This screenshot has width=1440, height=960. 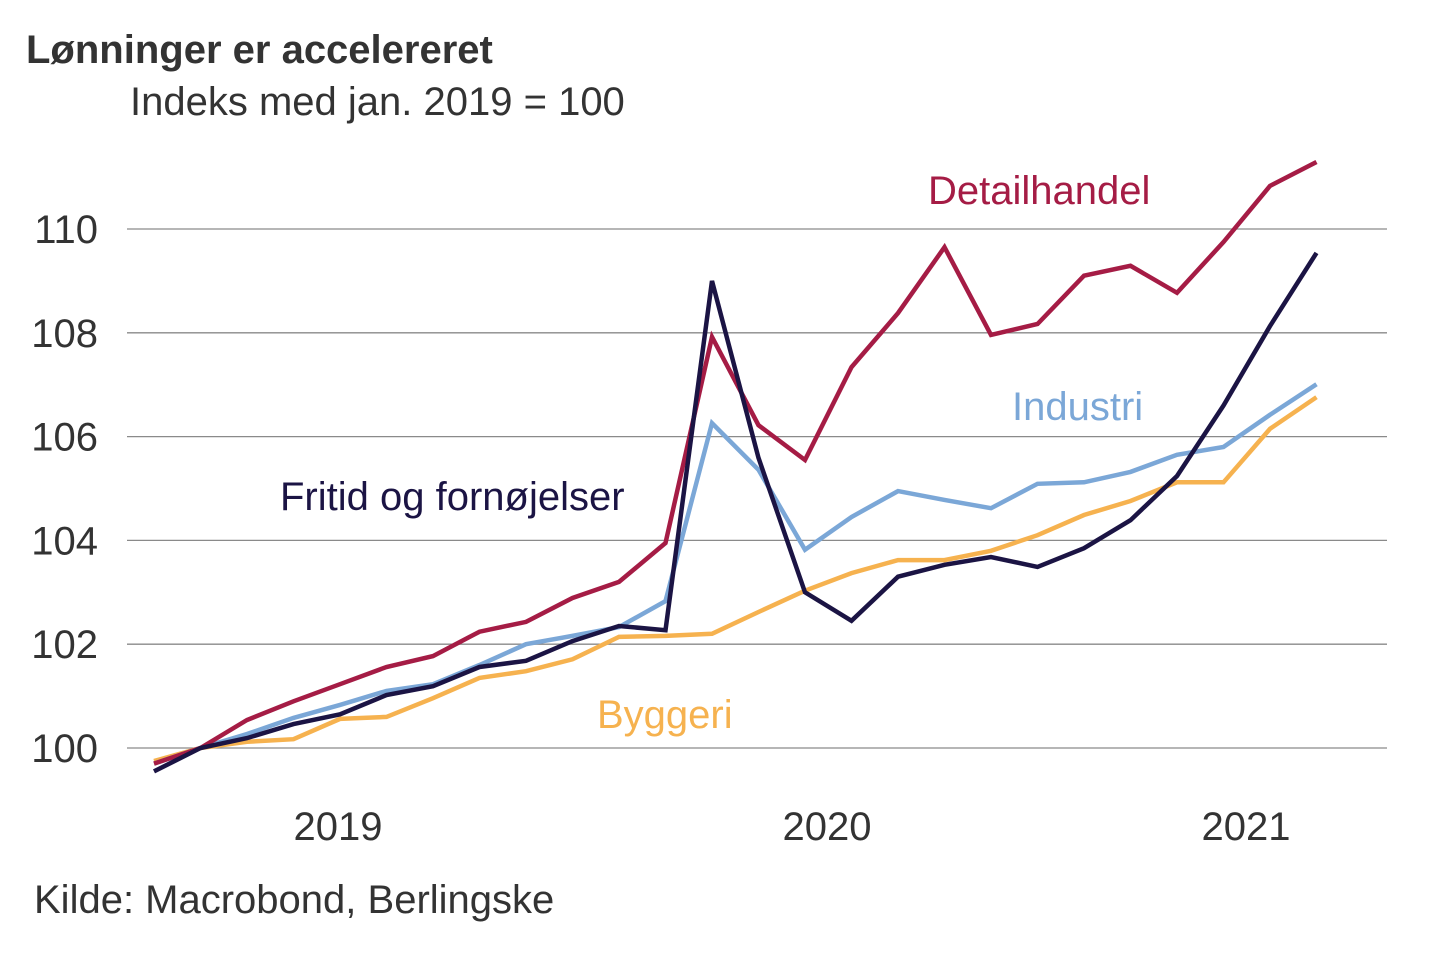 What do you see at coordinates (64, 438) in the screenshot?
I see `y-tick-label: 106` at bounding box center [64, 438].